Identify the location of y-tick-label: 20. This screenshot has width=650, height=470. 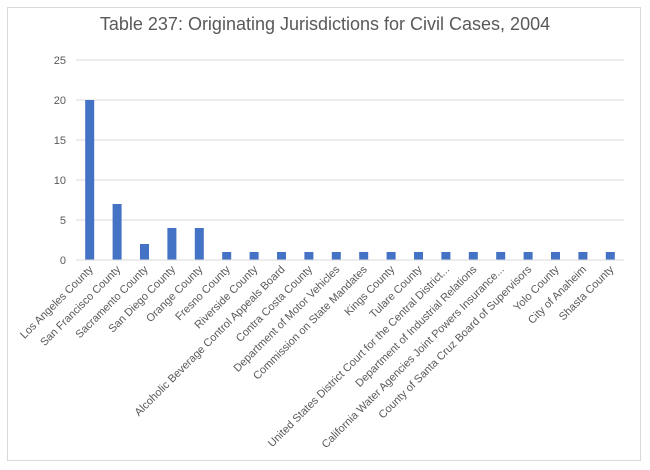
(60, 101).